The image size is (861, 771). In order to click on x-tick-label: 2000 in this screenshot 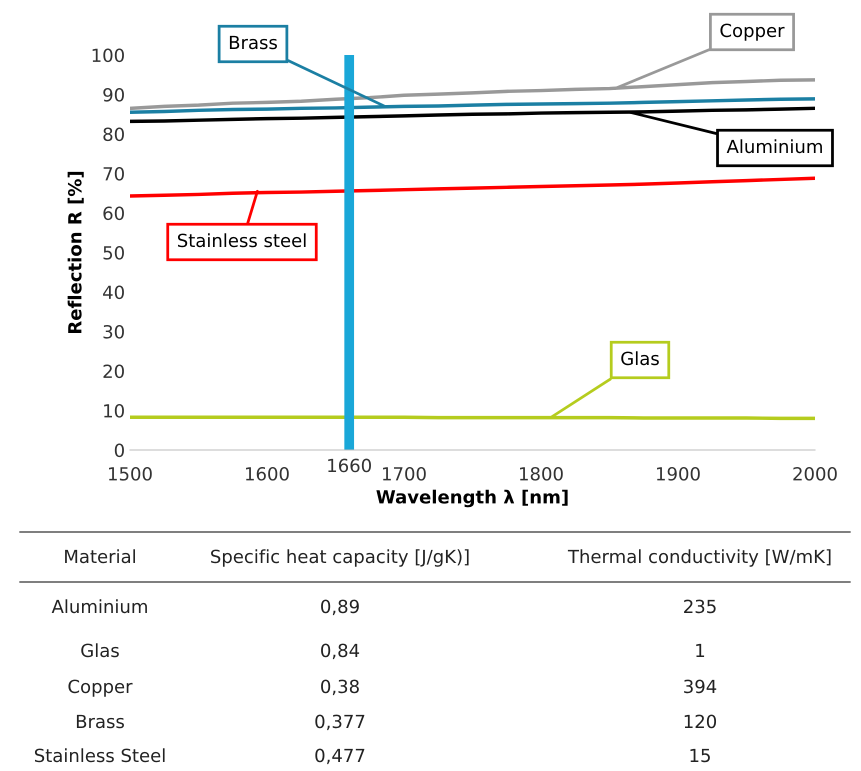, I will do `click(815, 473)`.